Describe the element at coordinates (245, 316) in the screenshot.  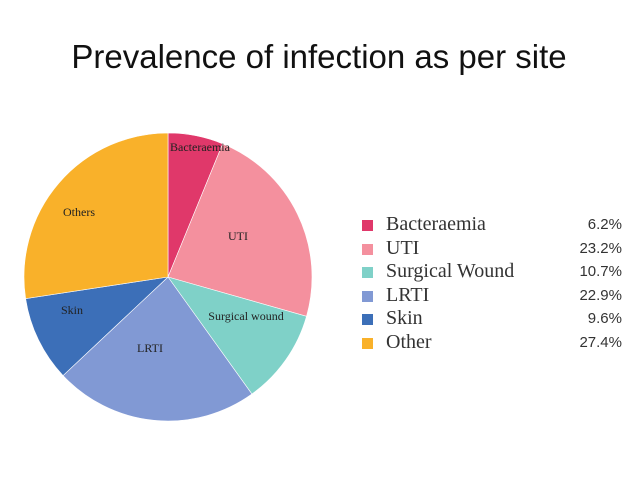
I see `slice-label-surgical-wound: Surgical wound` at that location.